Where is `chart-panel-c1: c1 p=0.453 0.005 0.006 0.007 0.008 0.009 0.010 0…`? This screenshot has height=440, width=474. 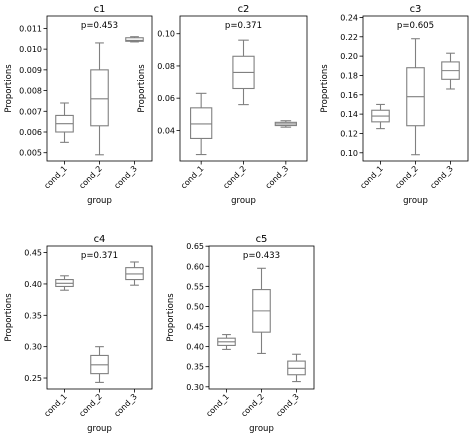 chart-panel-c1: c1 p=0.453 0.005 0.006 0.007 0.008 0.009 0.010 0… is located at coordinates (78, 105).